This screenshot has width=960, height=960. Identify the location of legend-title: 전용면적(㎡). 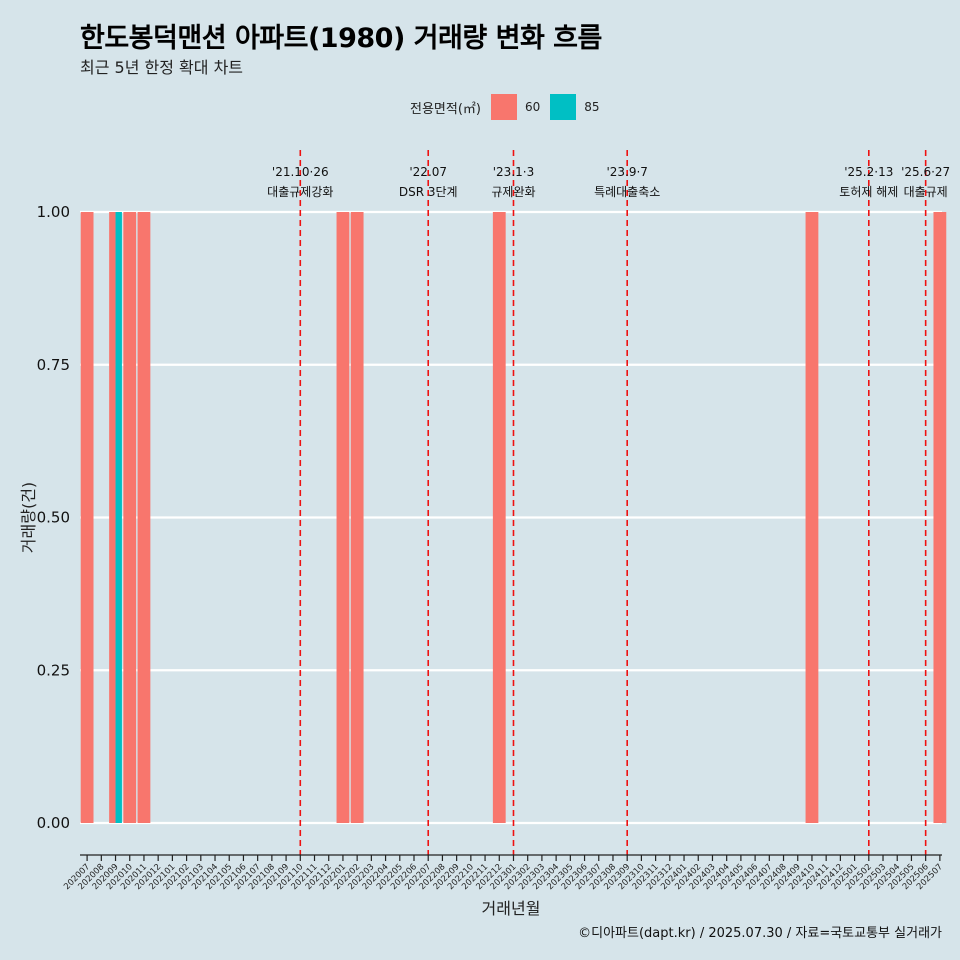
(445, 109).